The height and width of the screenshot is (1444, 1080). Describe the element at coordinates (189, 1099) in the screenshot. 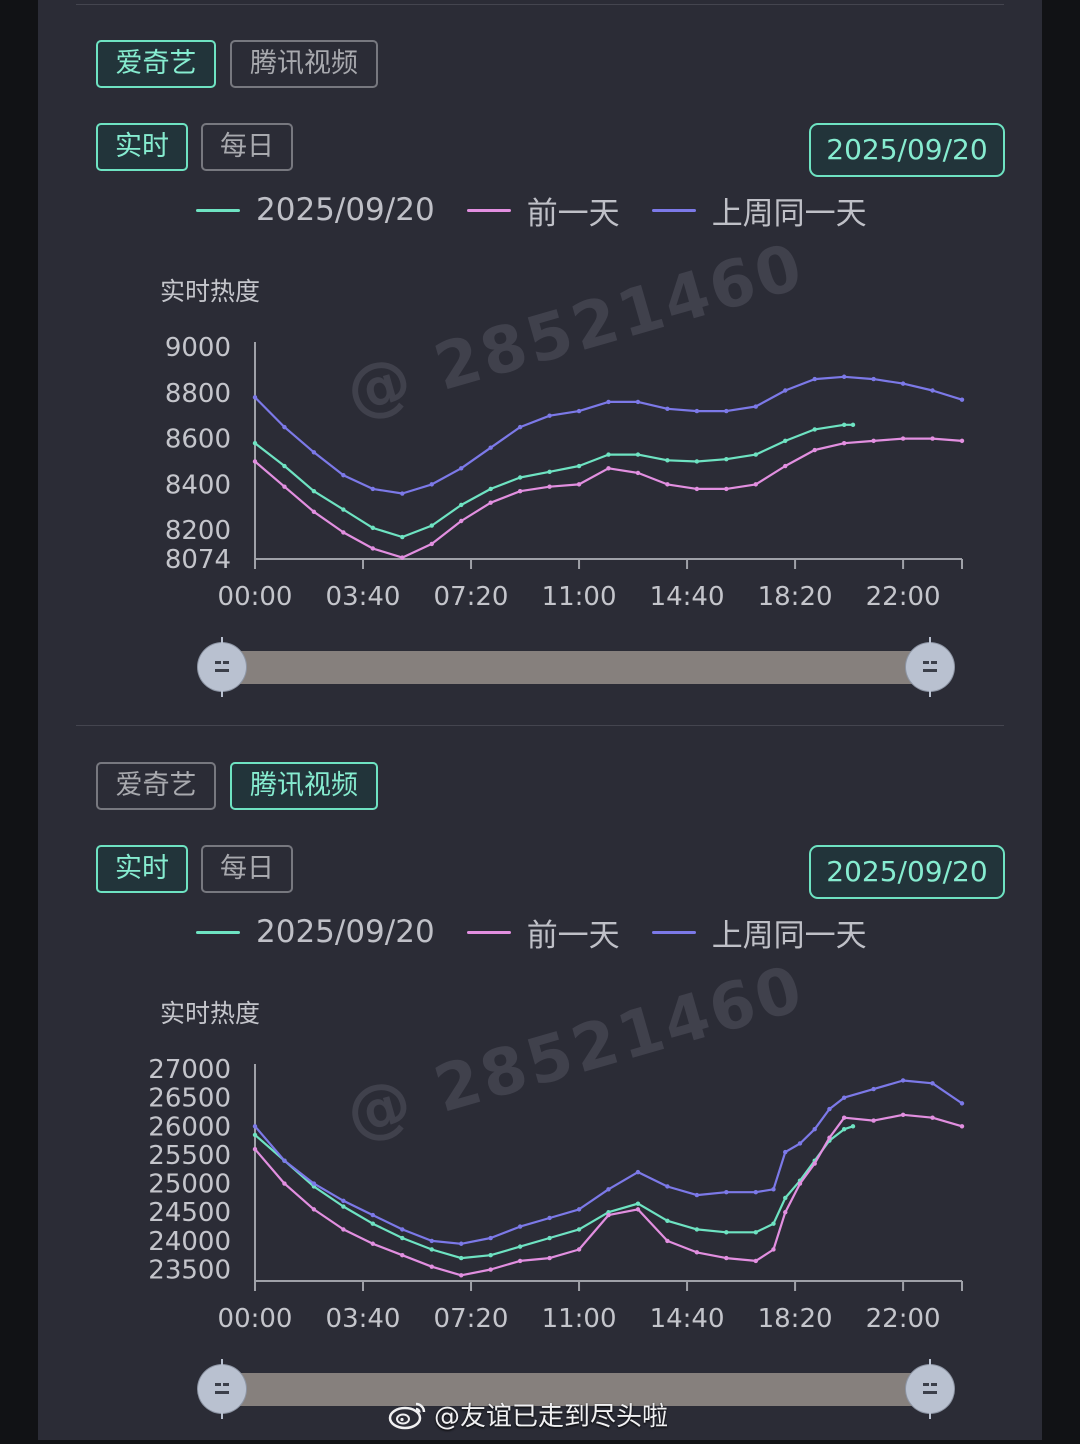

I see `y-tick-label: 26500` at that location.